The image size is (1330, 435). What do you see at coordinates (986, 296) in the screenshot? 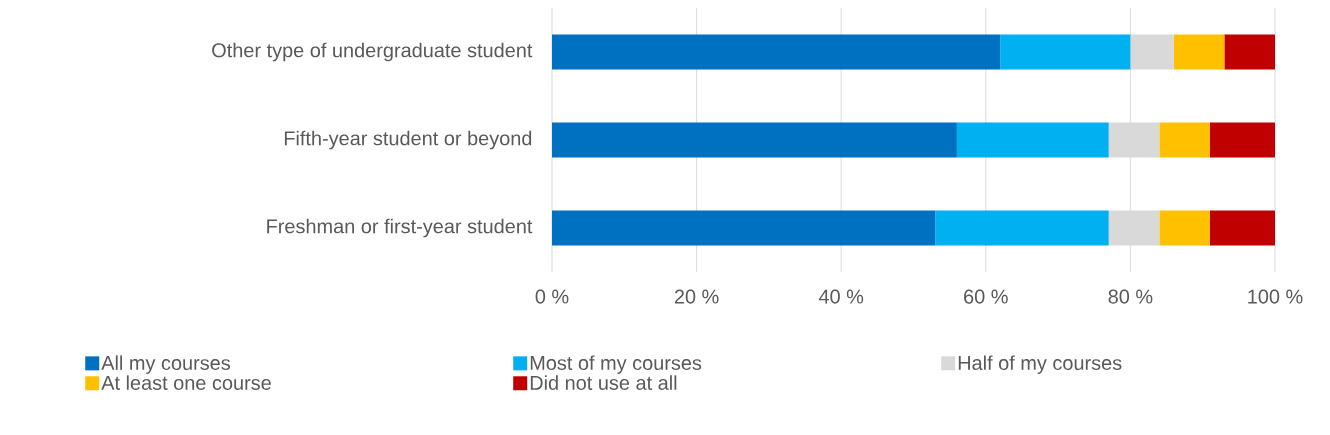
I see `x-tick-label: 60 %` at bounding box center [986, 296].